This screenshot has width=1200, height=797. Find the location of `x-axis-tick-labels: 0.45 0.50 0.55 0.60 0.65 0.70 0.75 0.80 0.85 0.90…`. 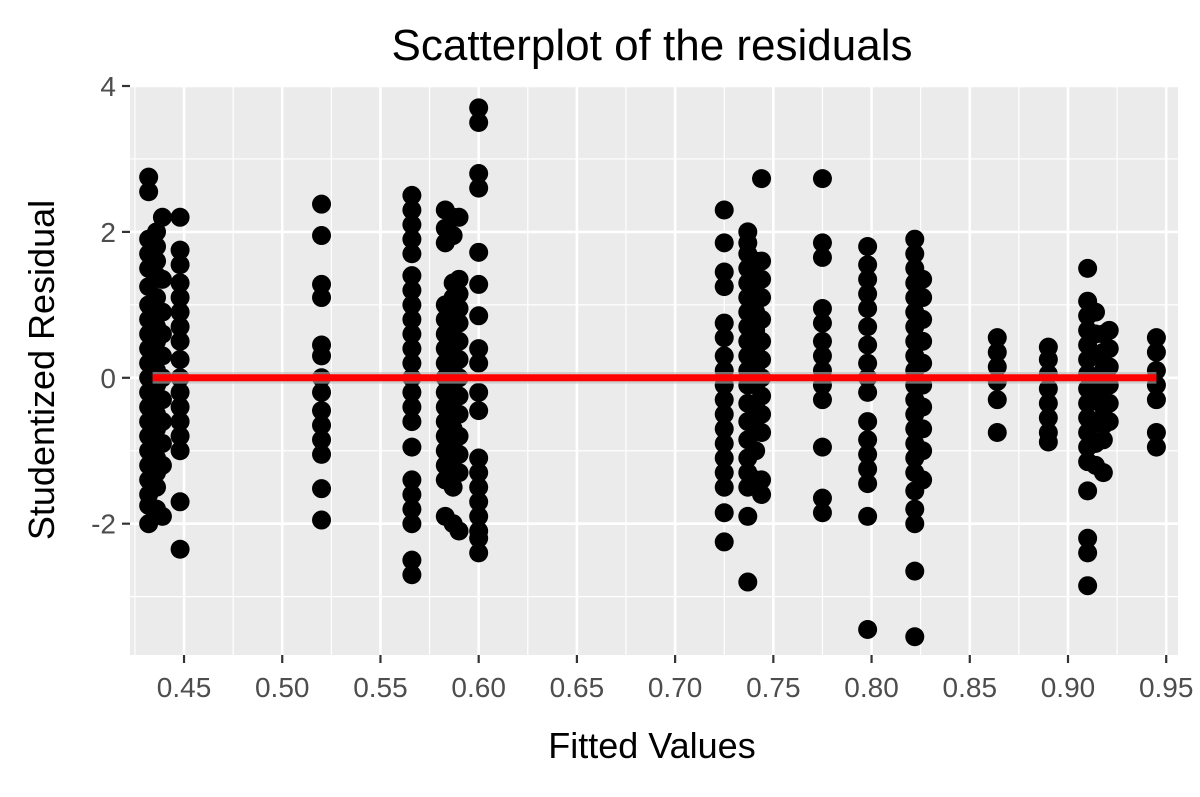

x-axis-tick-labels: 0.45 0.50 0.55 0.60 0.65 0.70 0.75 0.80 0.85 0.90… is located at coordinates (675, 687).